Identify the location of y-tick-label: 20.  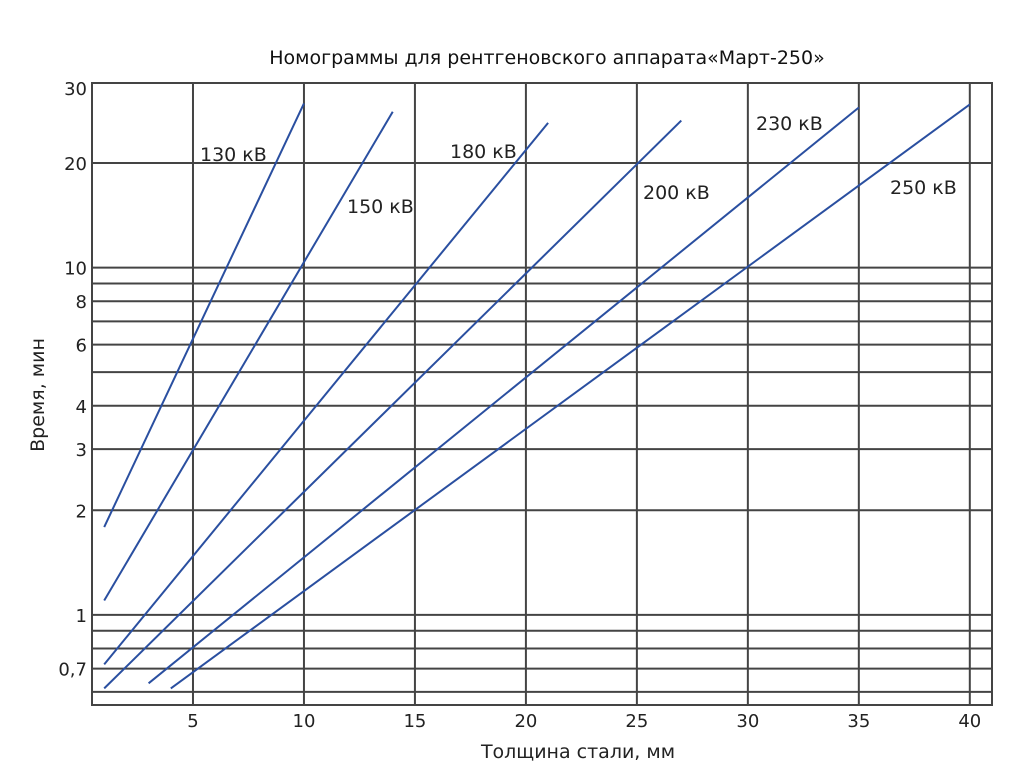
(75, 164).